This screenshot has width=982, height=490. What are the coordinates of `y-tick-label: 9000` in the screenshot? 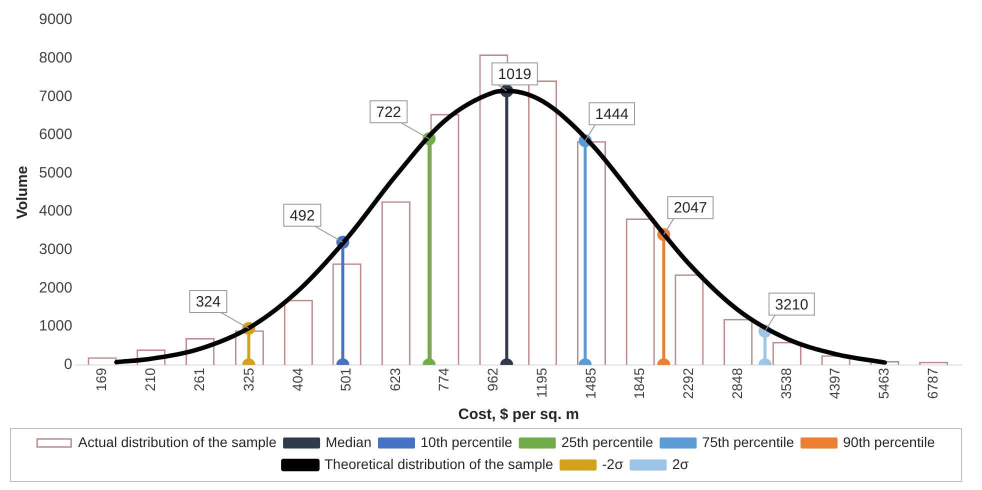 It's located at (55, 19).